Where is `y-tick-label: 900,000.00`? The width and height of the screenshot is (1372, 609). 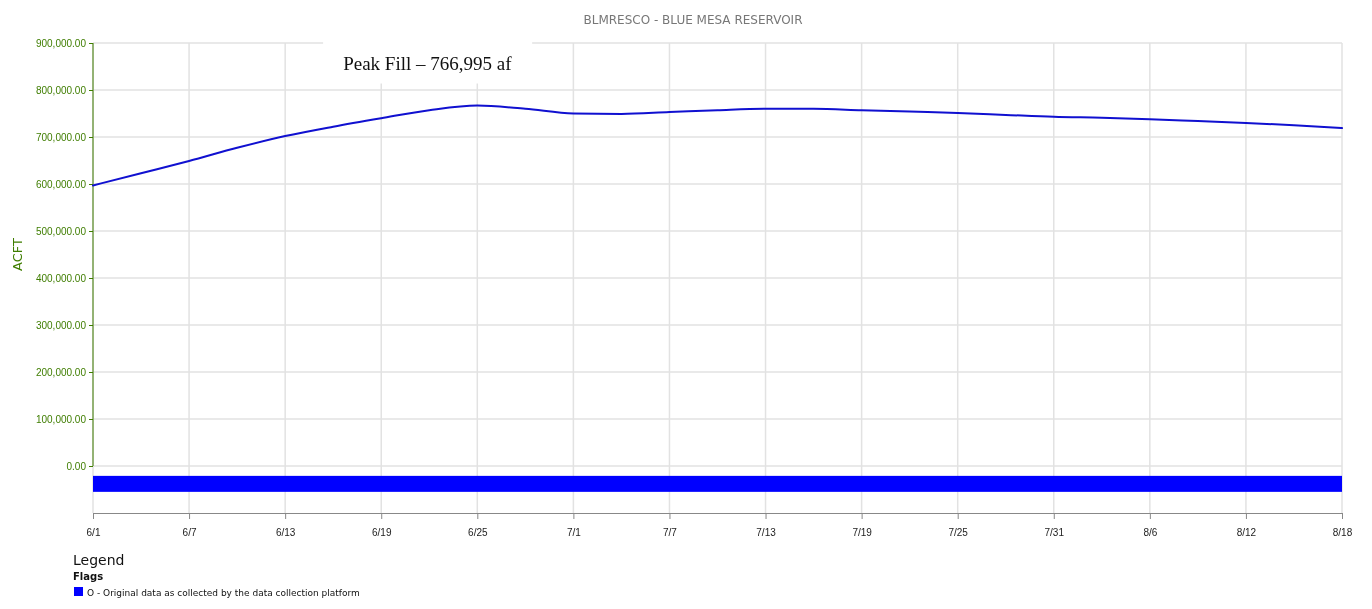 y-tick-label: 900,000.00 is located at coordinates (61, 43).